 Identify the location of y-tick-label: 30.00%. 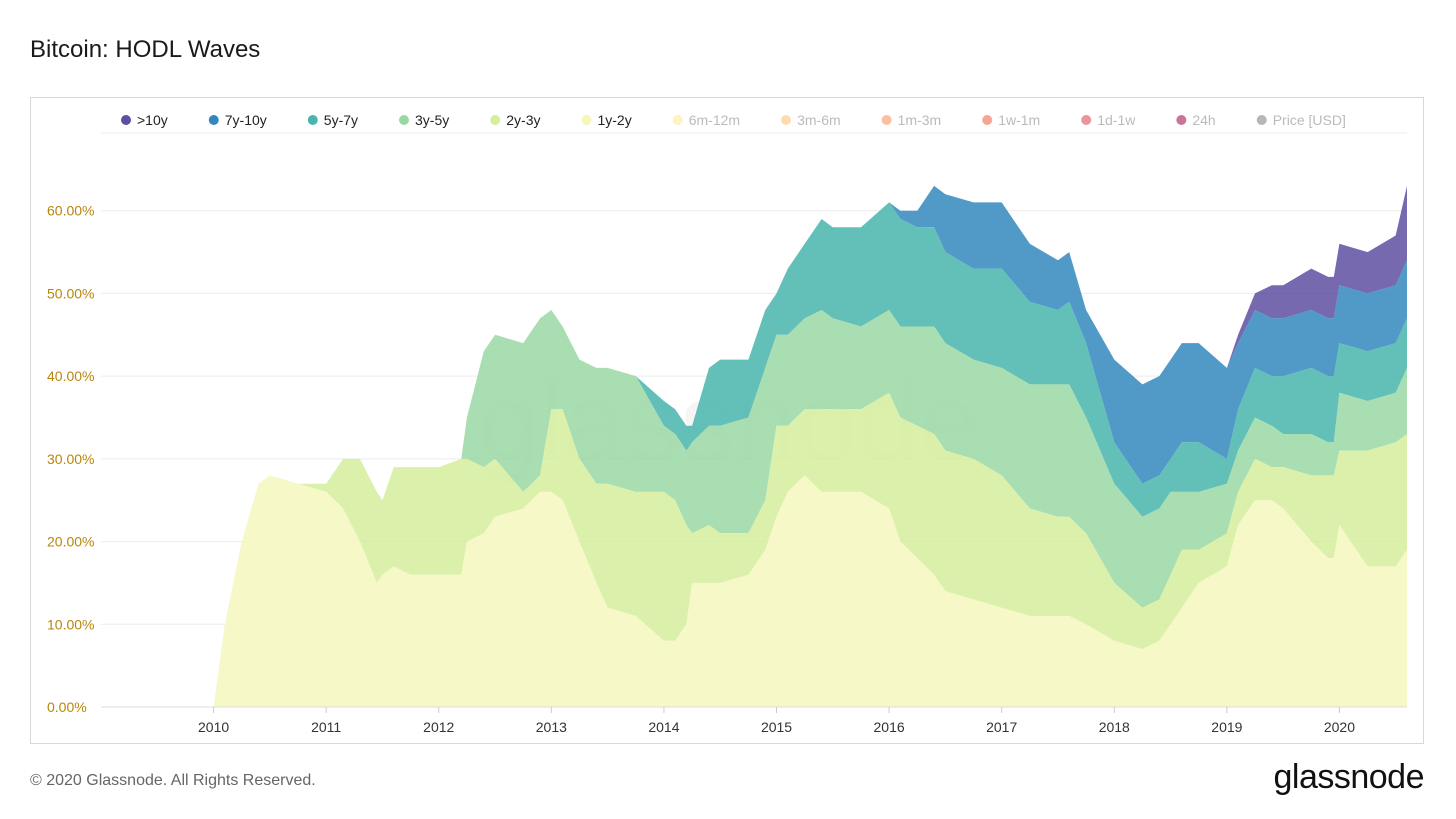
(70, 459).